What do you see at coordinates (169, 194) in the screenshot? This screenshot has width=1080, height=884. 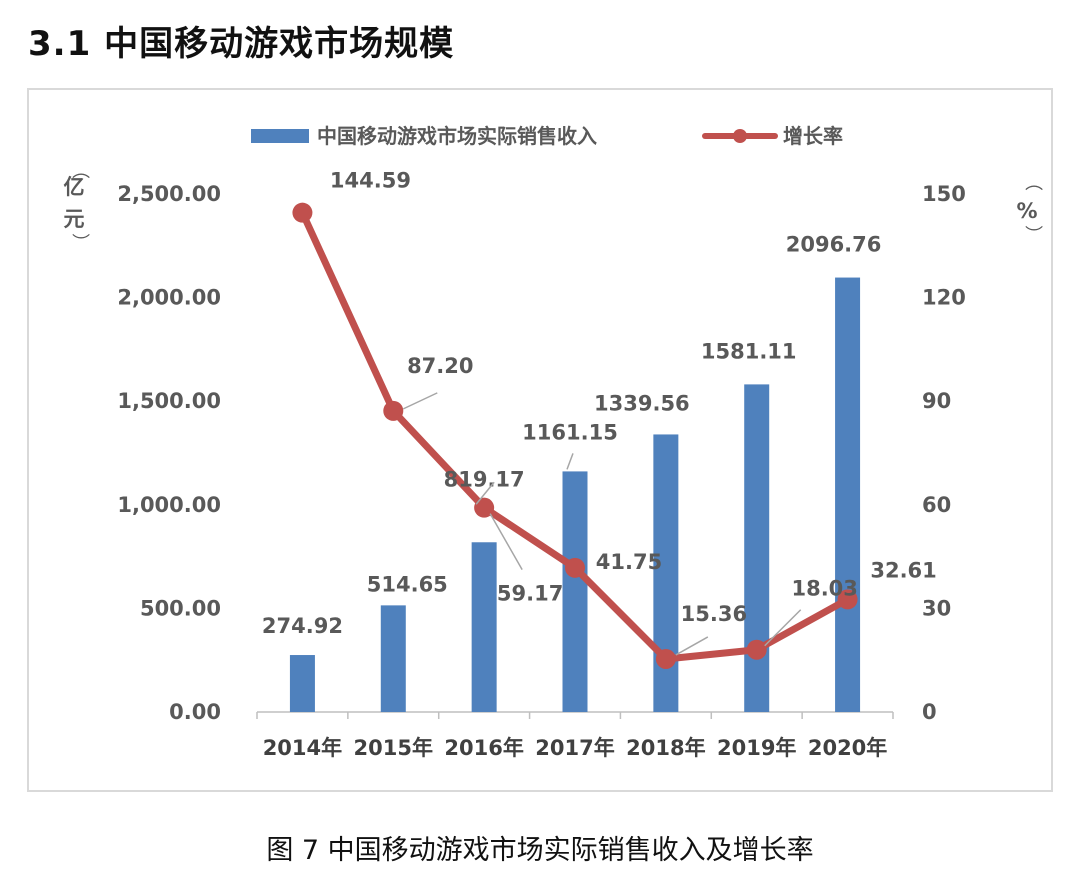 I see `y-left-tick-label: 2,500.00` at bounding box center [169, 194].